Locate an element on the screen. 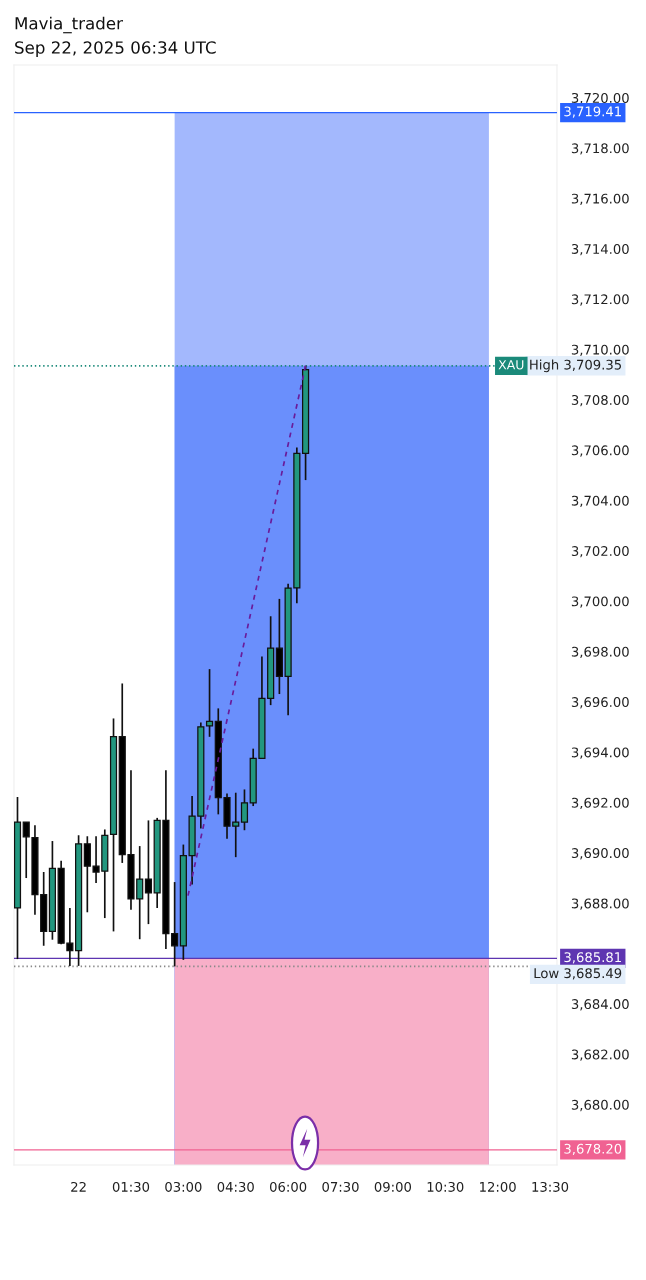 The width and height of the screenshot is (646, 1280). y-tick-label: 3,716.00 is located at coordinates (600, 199).